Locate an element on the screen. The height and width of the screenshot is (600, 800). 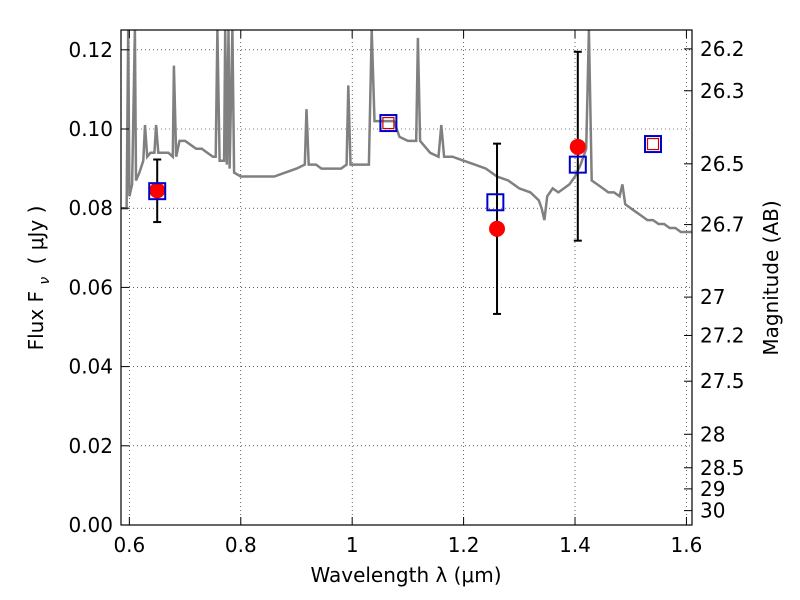
magnitude-axis-label: Magnitude (AB) is located at coordinates (771, 277).